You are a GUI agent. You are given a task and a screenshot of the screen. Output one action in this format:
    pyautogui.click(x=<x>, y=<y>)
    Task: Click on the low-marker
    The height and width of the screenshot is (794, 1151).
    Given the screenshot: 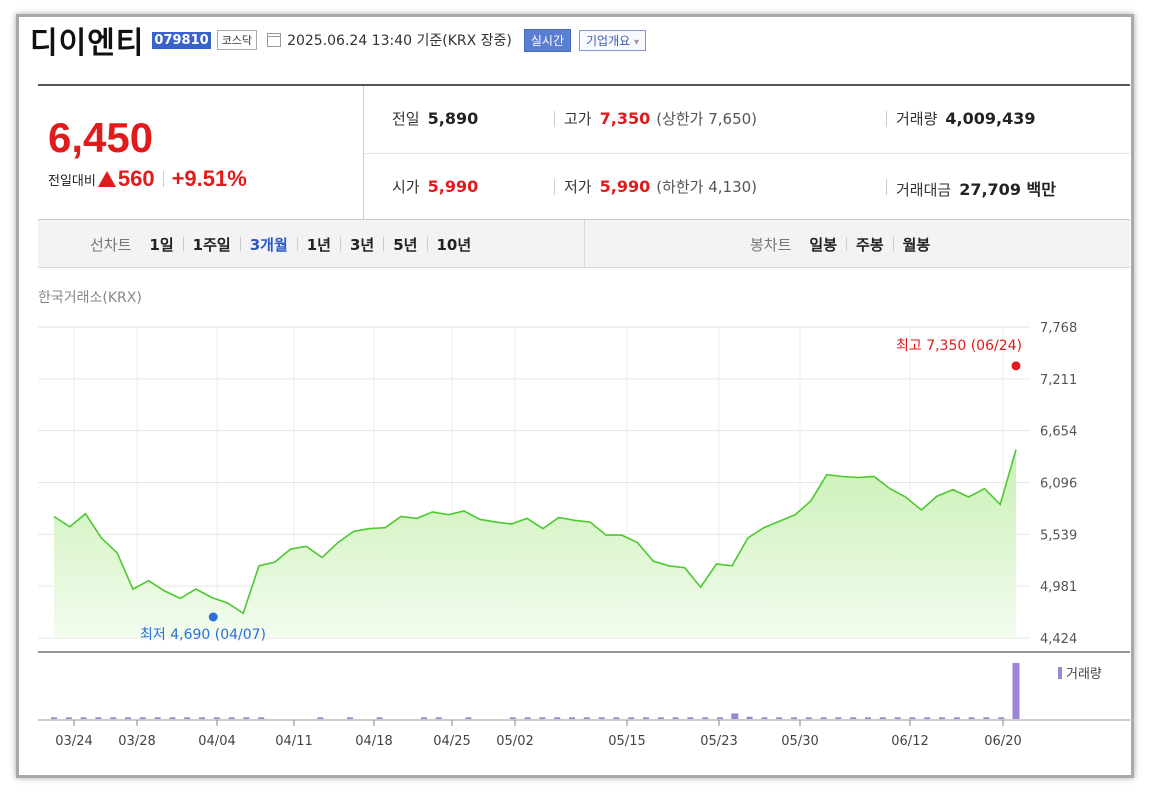 What is the action you would take?
    pyautogui.click(x=213, y=617)
    